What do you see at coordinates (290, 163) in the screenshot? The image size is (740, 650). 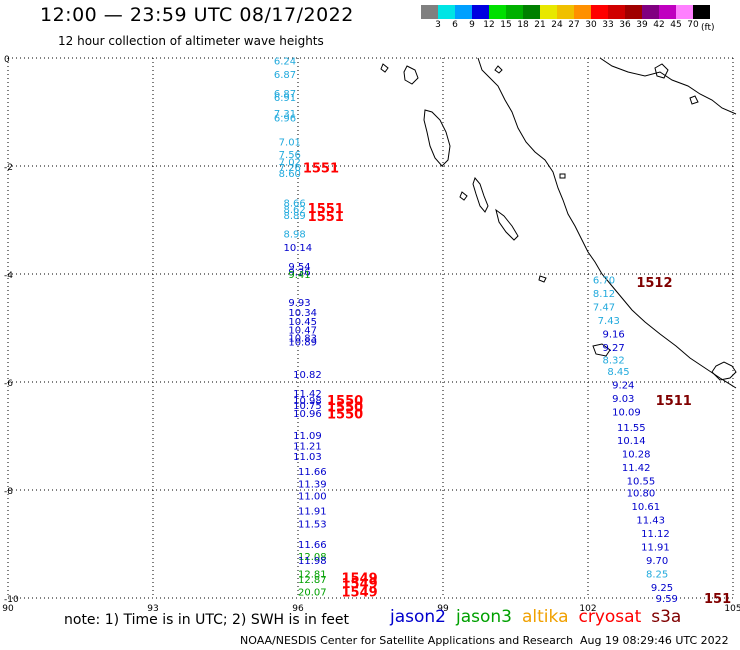 I see `wave-height-label: 7.02` at bounding box center [290, 163].